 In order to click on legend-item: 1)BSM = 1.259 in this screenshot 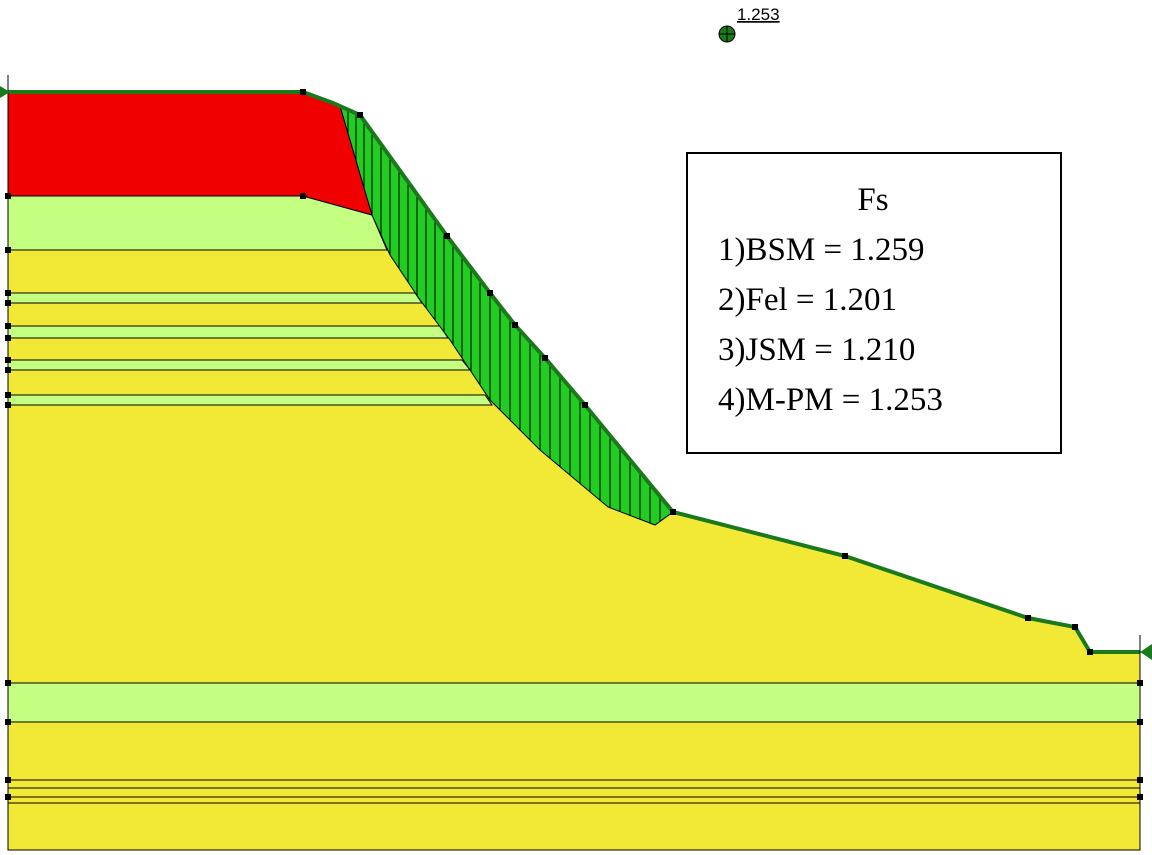, I will do `click(821, 250)`.